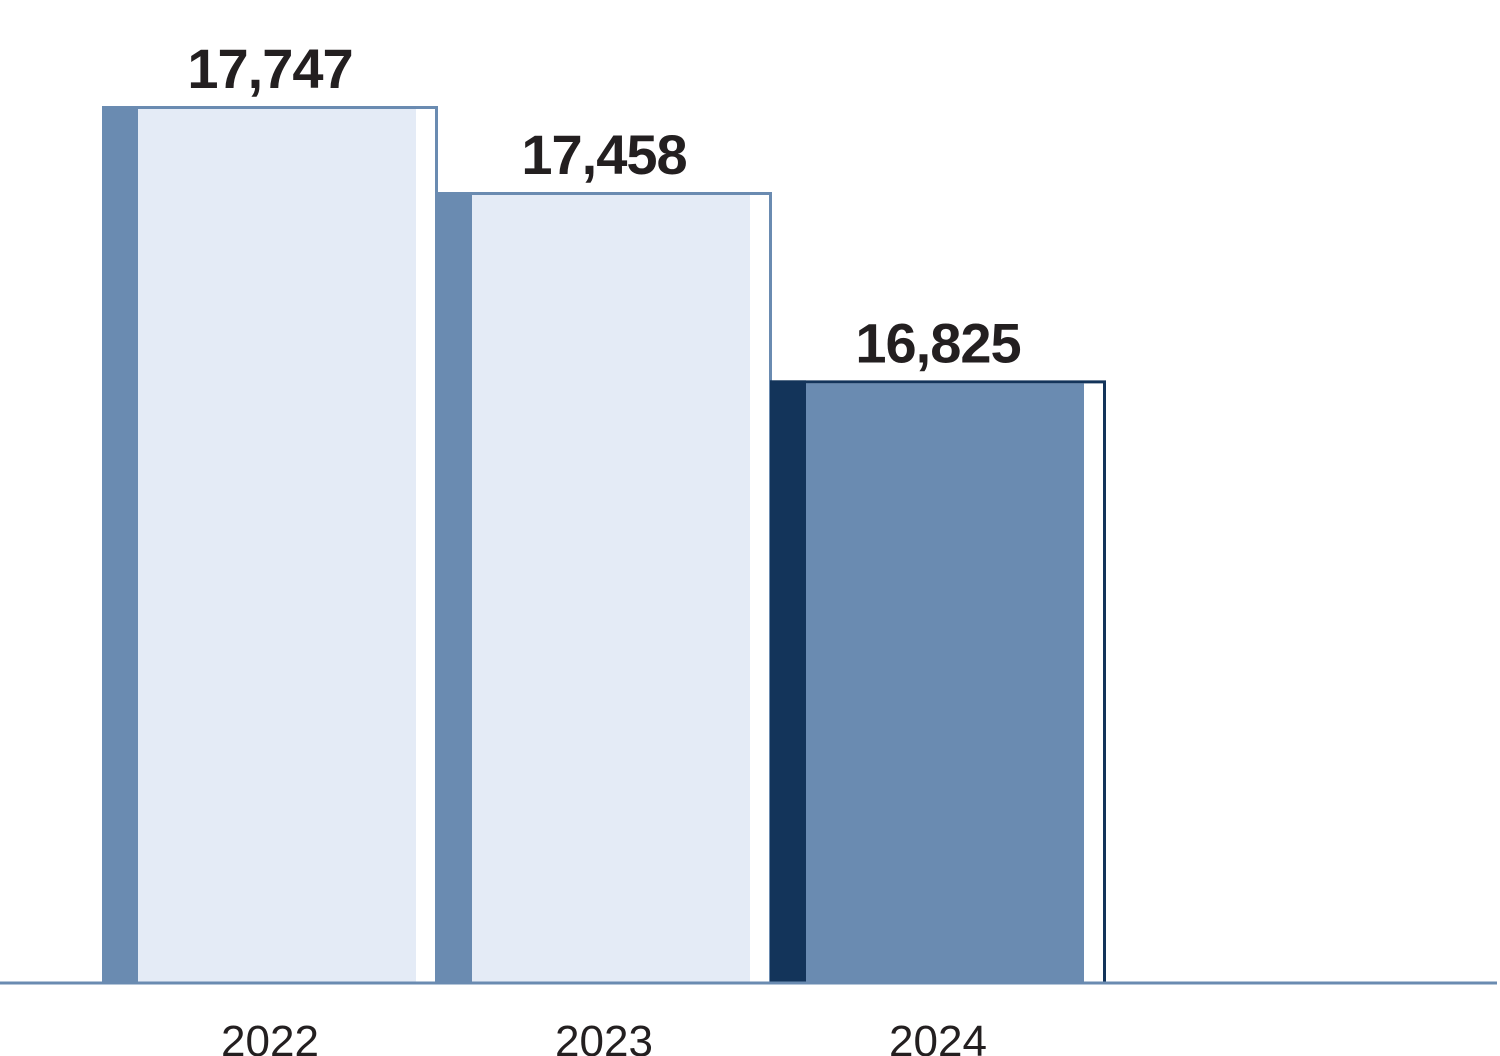  I want to click on category-label-2023: 2023, so click(604, 1036).